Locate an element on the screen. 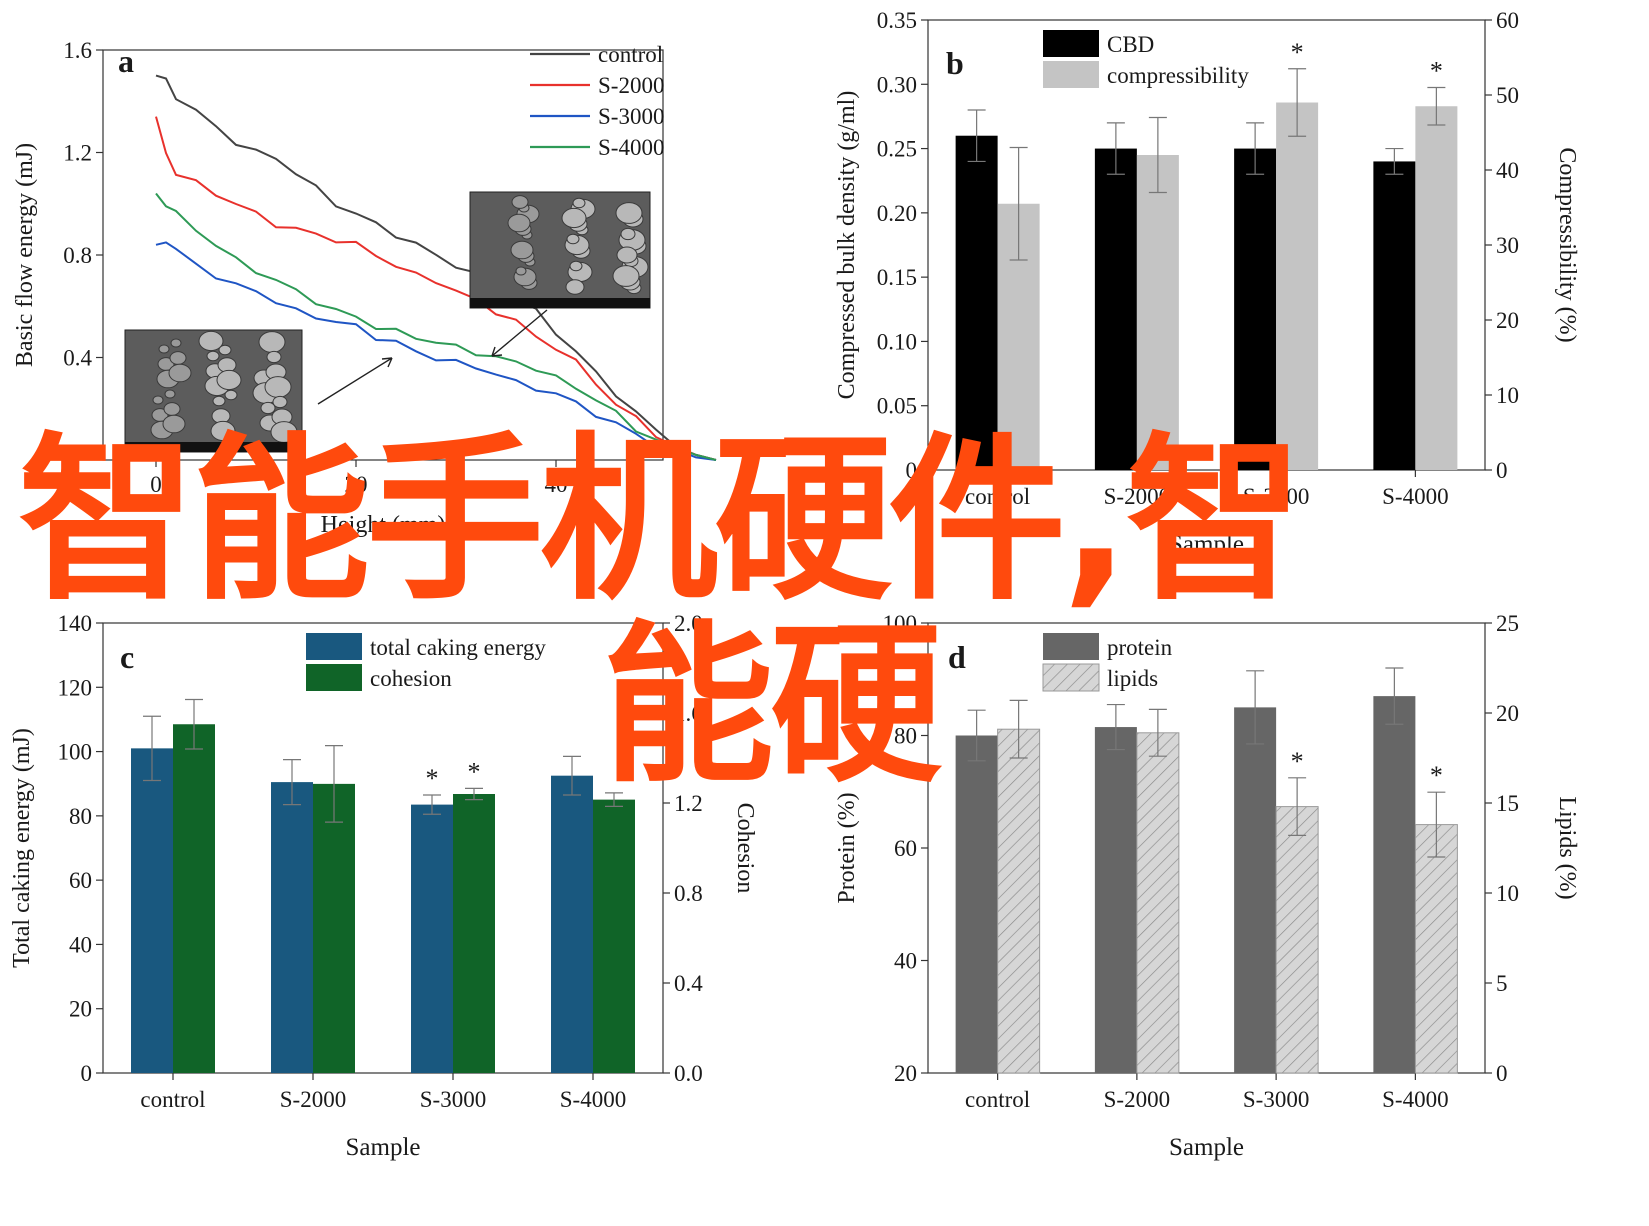 The image size is (1649, 1226). x-axis-tick-label: 0 is located at coordinates (156, 484).